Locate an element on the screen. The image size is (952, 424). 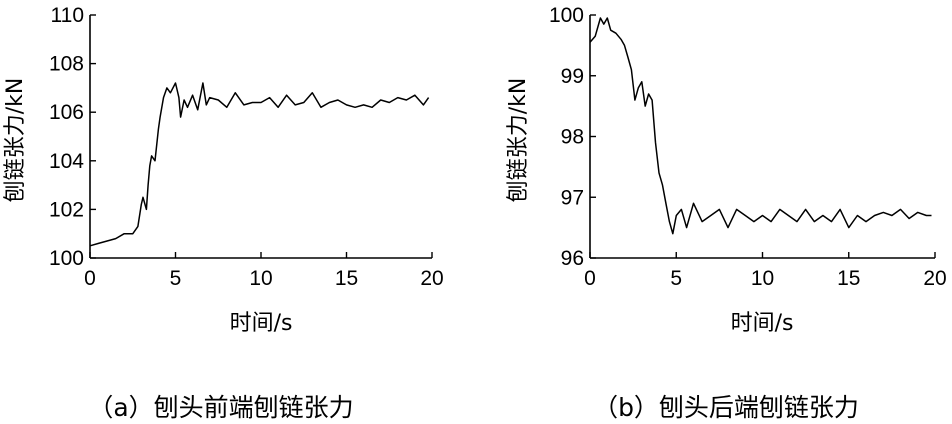
y-tick-label-a: 100 is located at coordinates (66, 258).